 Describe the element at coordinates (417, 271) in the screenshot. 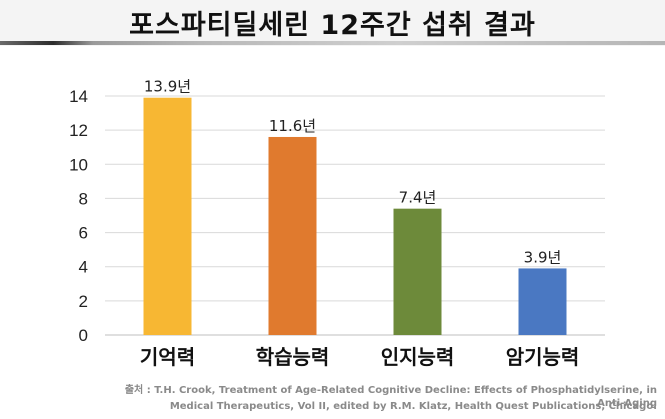

I see `bar-인지능력` at that location.